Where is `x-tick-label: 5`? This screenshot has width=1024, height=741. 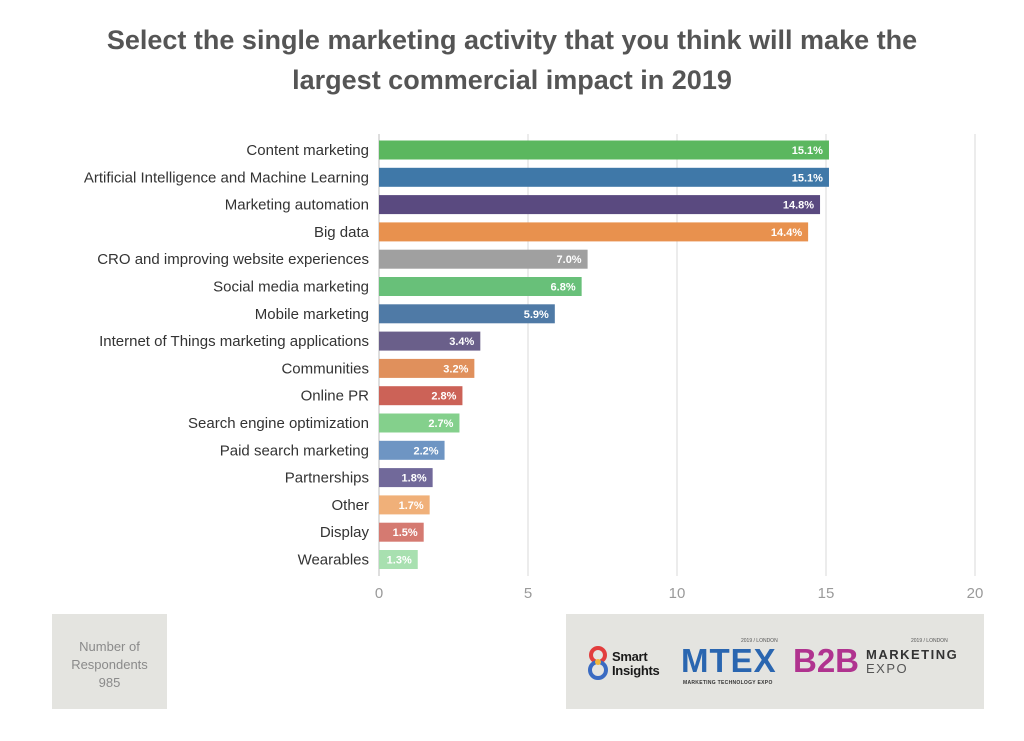 x-tick-label: 5 is located at coordinates (528, 593).